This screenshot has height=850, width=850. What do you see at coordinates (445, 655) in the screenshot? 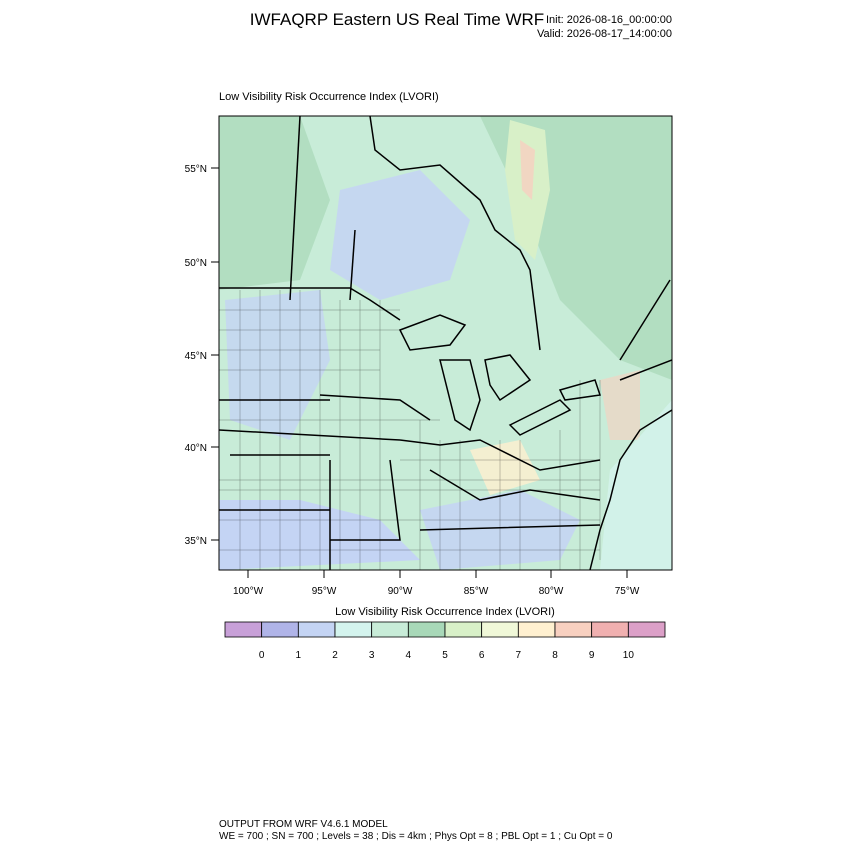
I see `colorbar-label: 5` at bounding box center [445, 655].